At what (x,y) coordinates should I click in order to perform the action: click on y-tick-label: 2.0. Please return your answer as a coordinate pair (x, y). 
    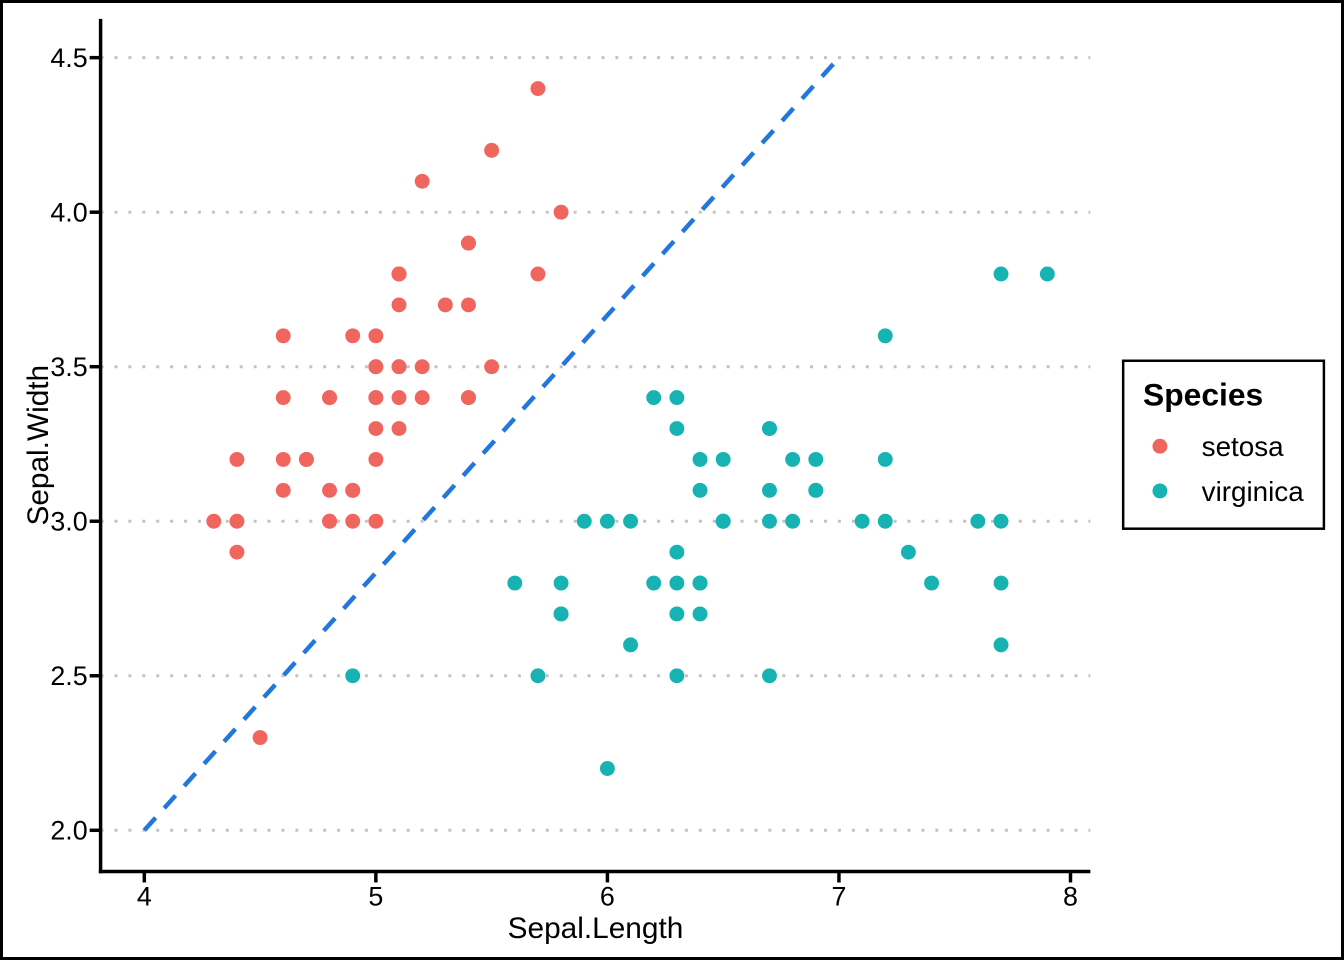
    Looking at the image, I should click on (68, 831).